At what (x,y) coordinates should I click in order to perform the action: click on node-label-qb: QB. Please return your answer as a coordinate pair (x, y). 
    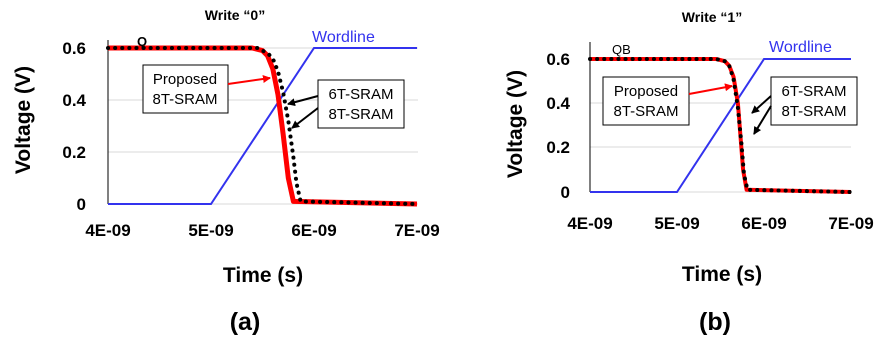
    Looking at the image, I should click on (621, 49).